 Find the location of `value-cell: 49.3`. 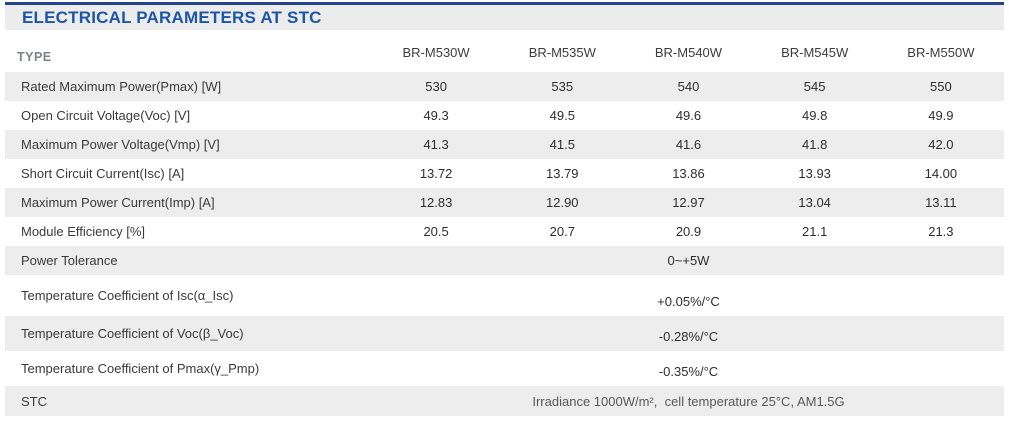

value-cell: 49.3 is located at coordinates (436, 115).